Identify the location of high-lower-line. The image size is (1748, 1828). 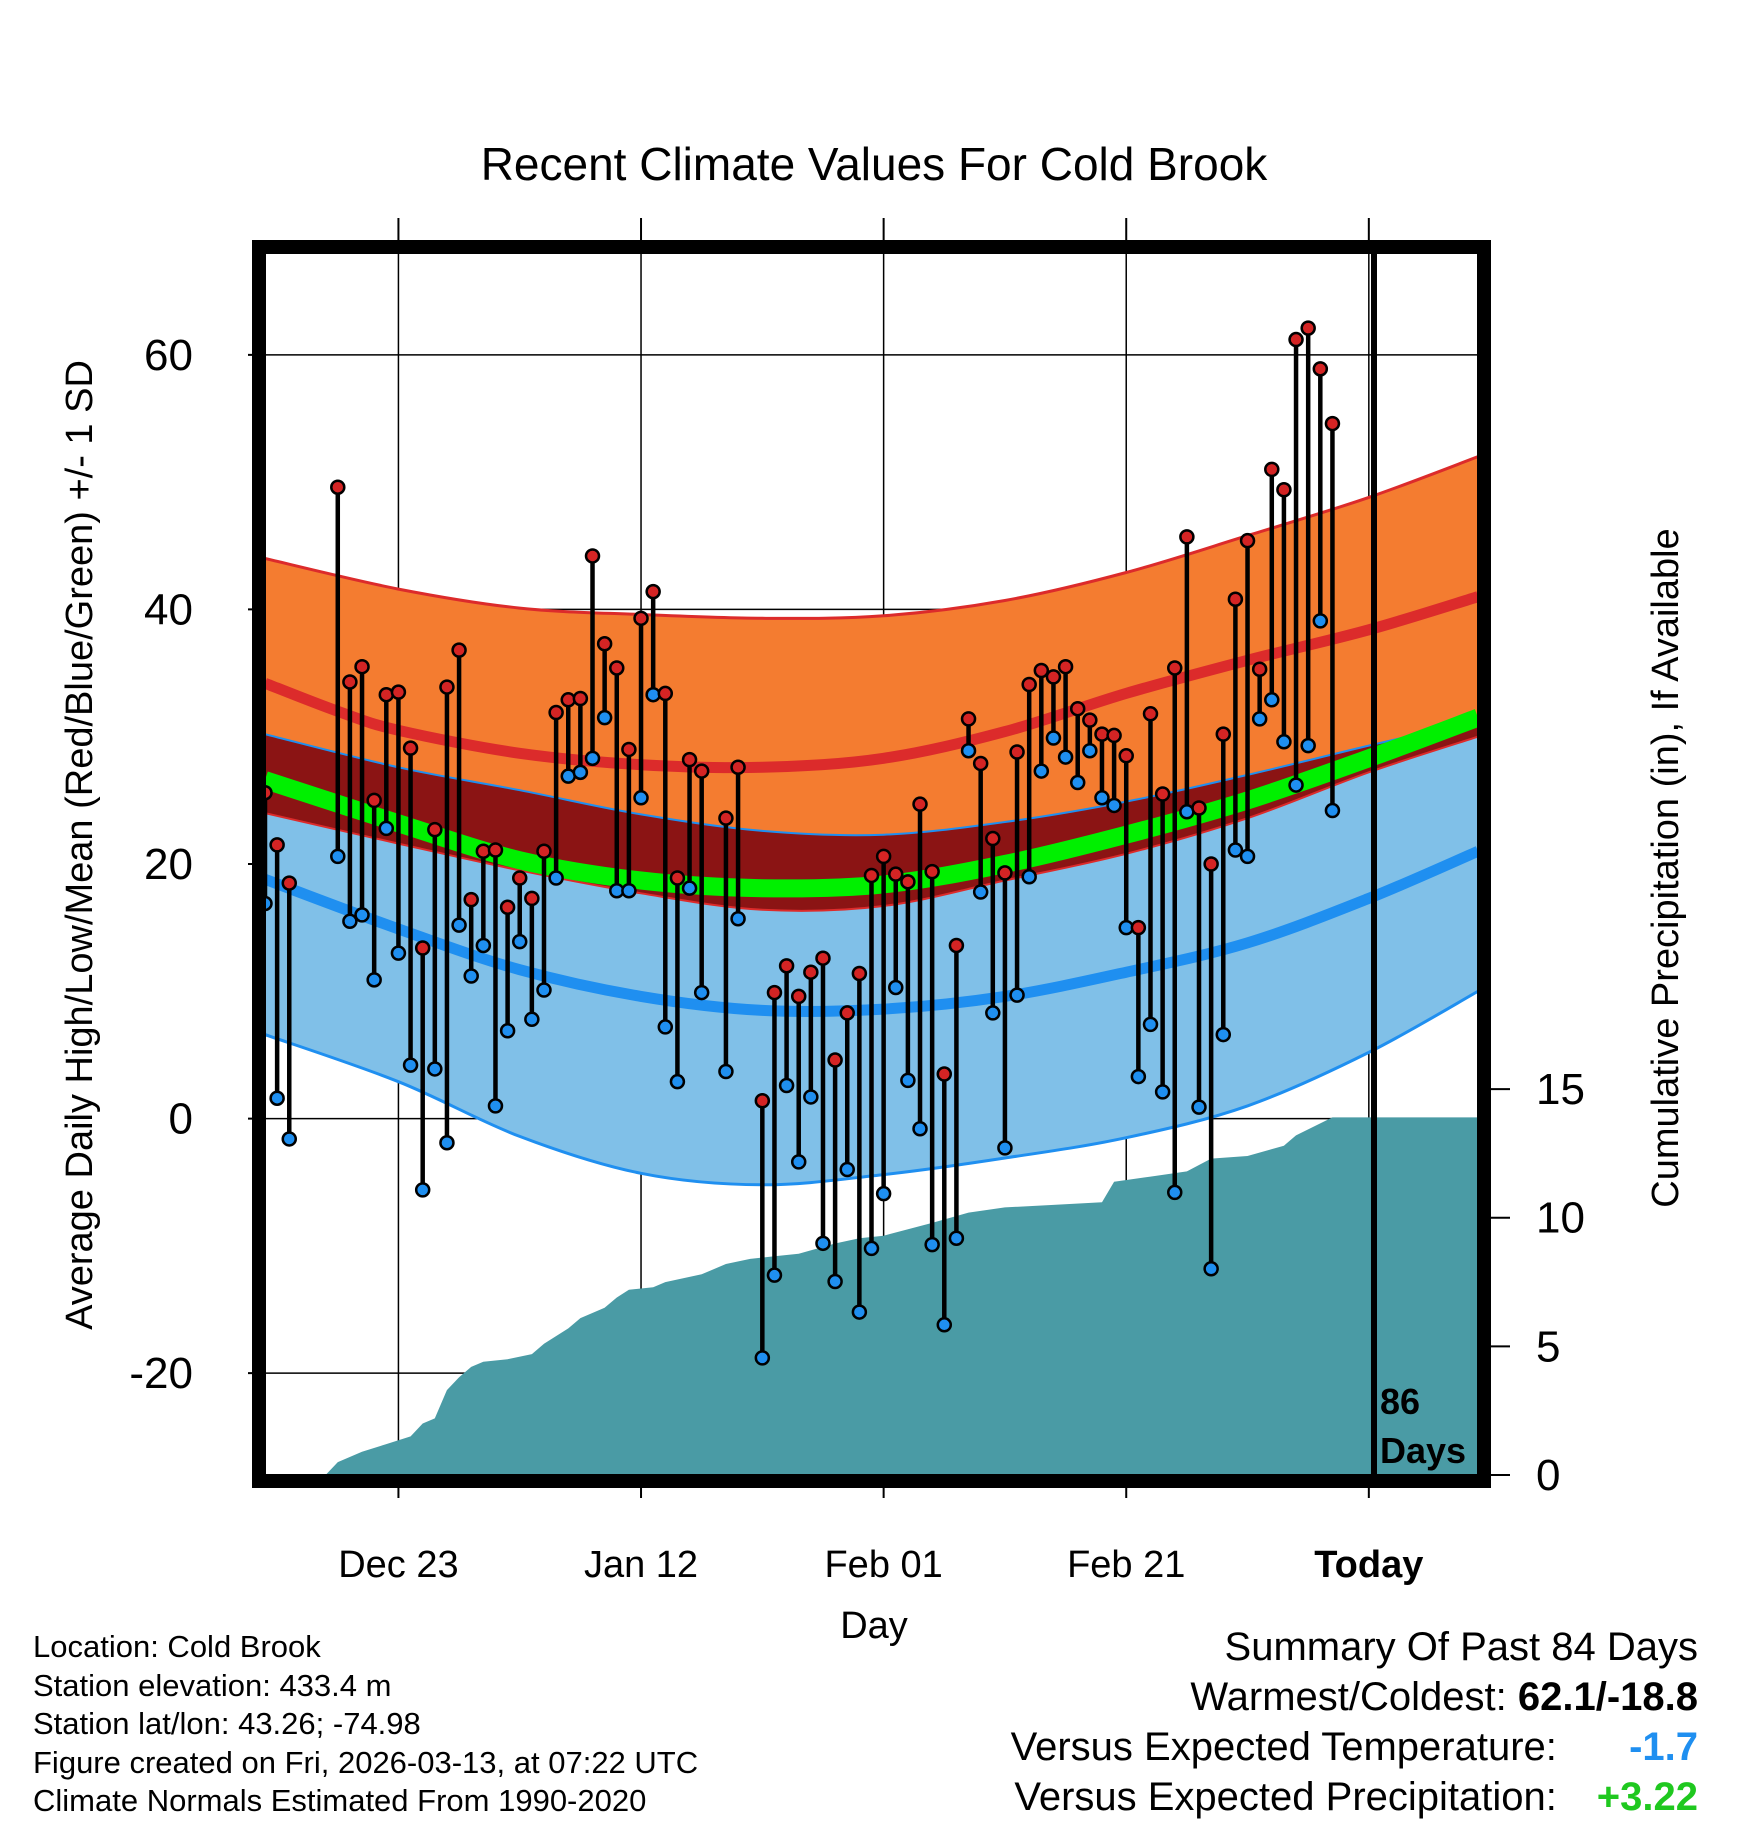
(871, 778).